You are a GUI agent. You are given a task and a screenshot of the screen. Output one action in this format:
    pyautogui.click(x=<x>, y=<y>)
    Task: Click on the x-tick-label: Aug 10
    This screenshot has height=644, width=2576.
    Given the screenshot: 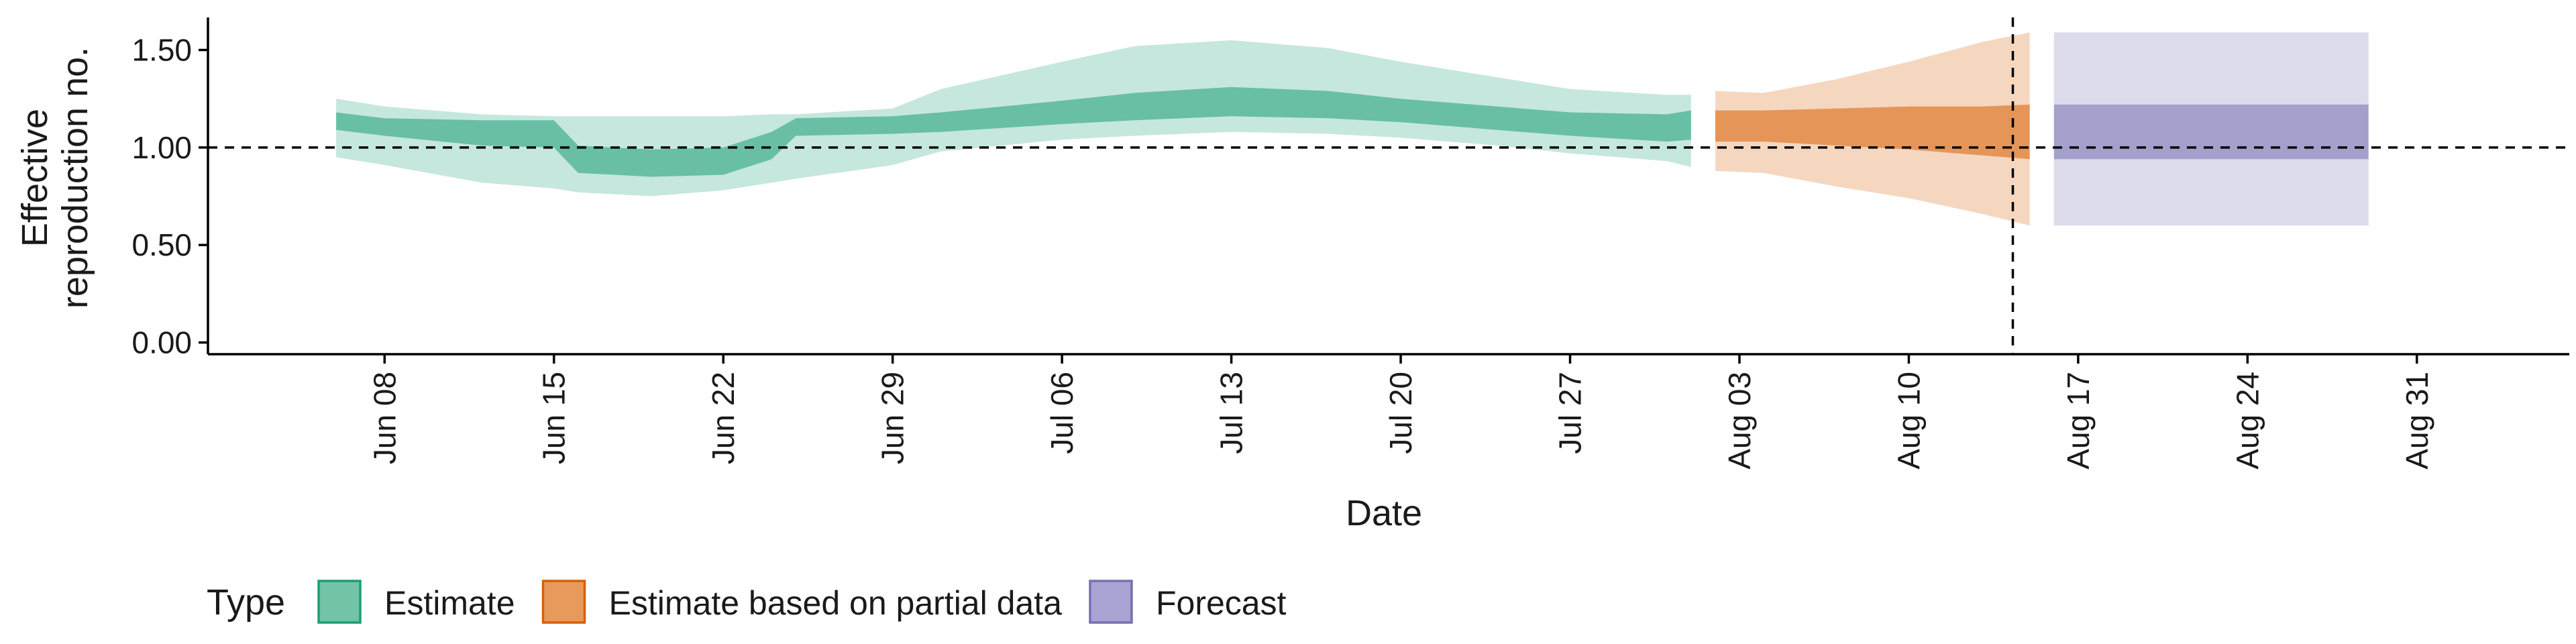 What is the action you would take?
    pyautogui.click(x=1908, y=421)
    